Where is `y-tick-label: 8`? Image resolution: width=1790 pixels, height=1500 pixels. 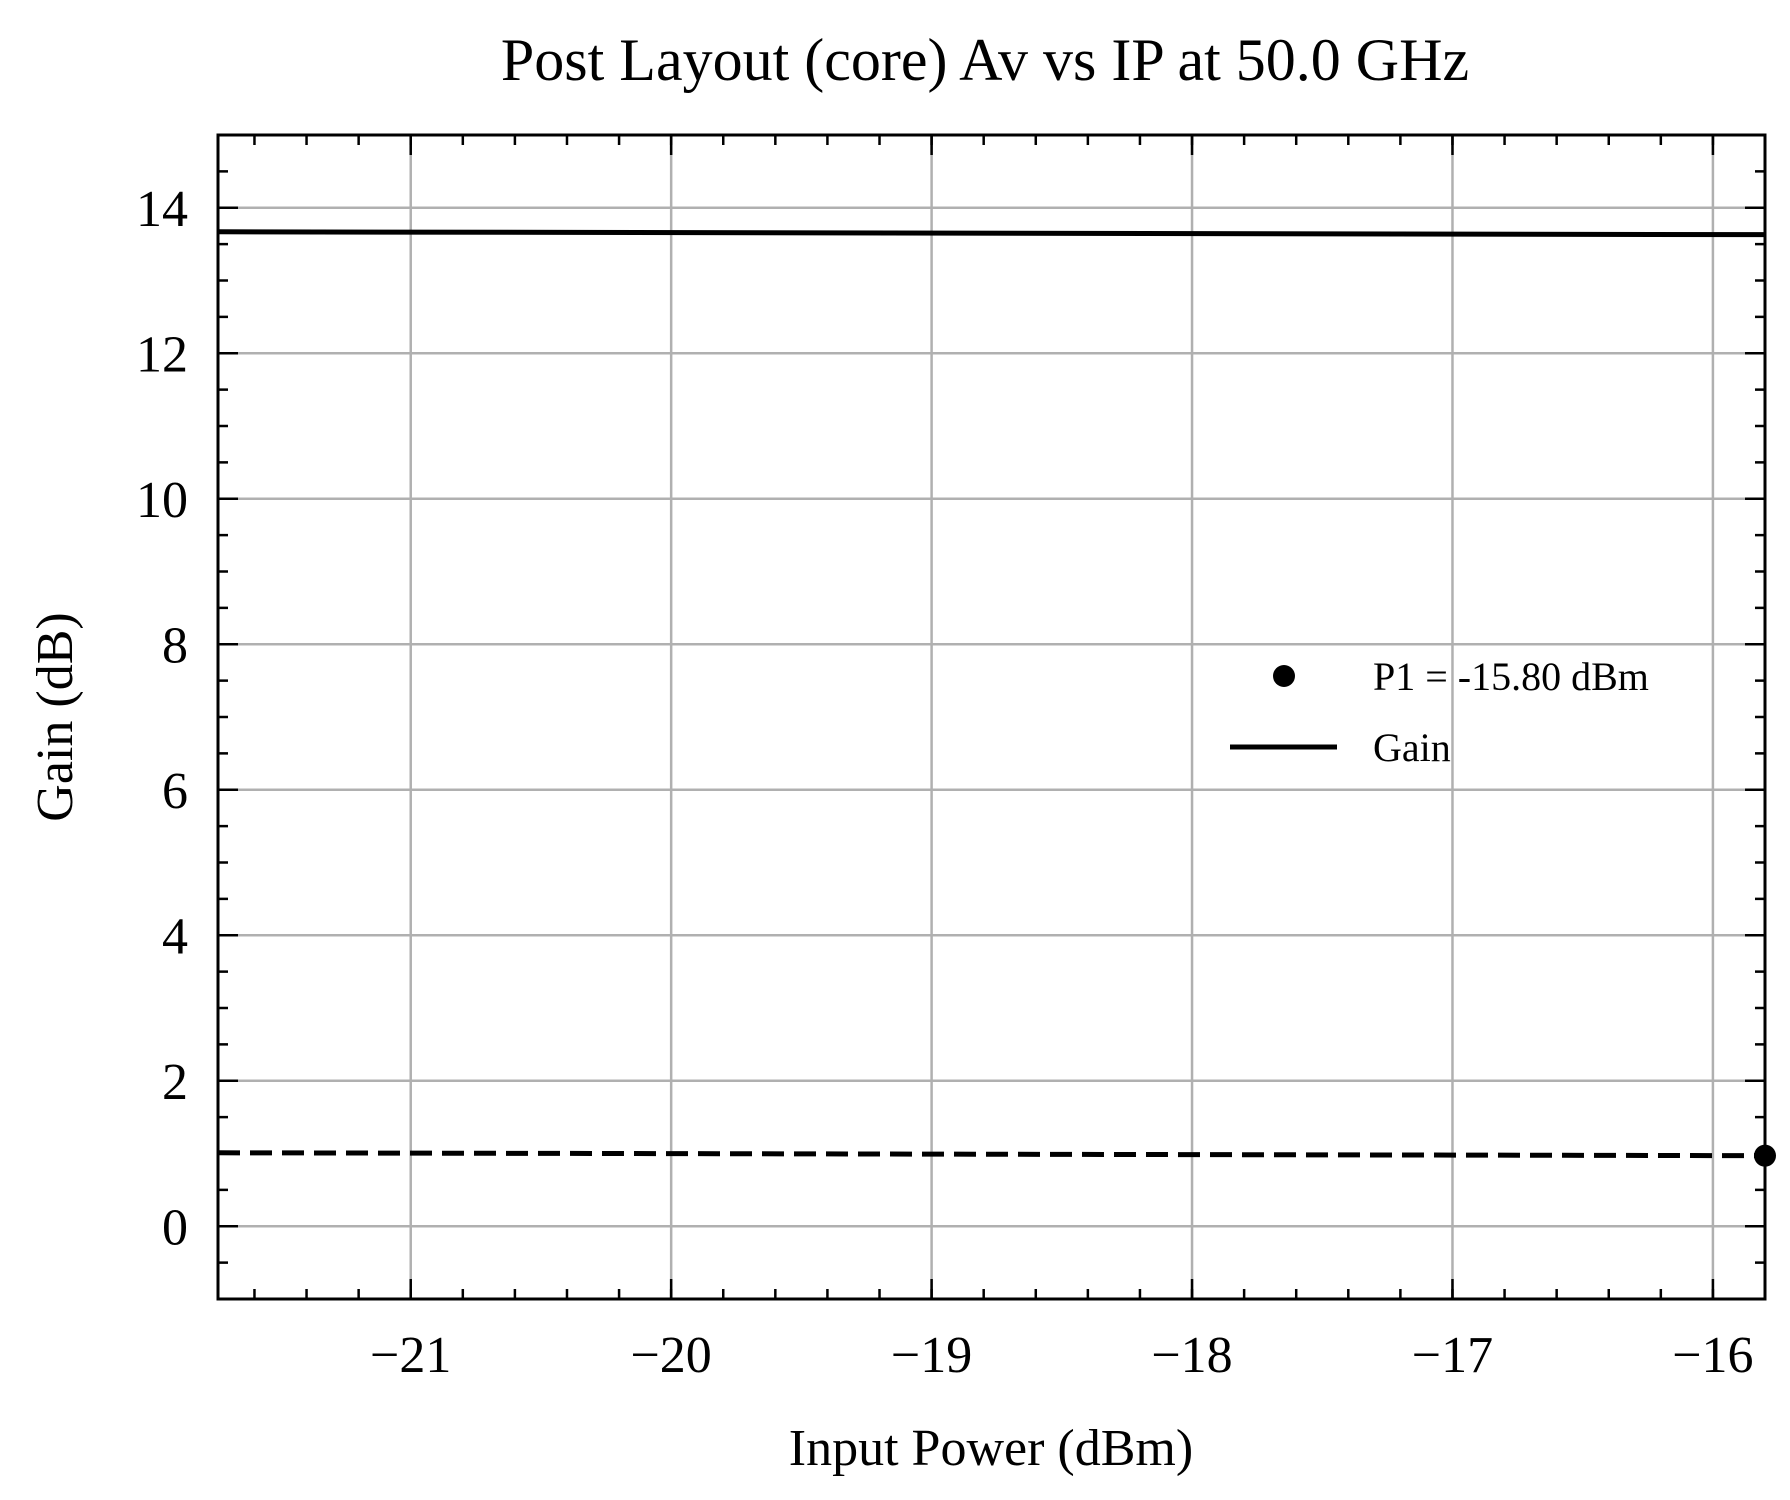 y-tick-label: 8 is located at coordinates (175, 645).